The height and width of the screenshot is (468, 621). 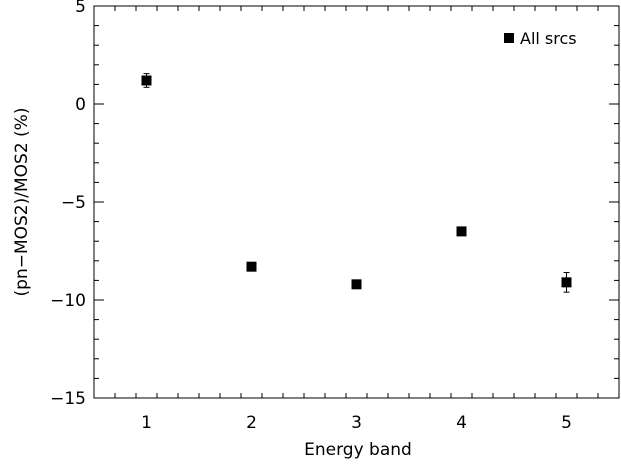 What do you see at coordinates (80, 105) in the screenshot?
I see `y-tick-label: 0` at bounding box center [80, 105].